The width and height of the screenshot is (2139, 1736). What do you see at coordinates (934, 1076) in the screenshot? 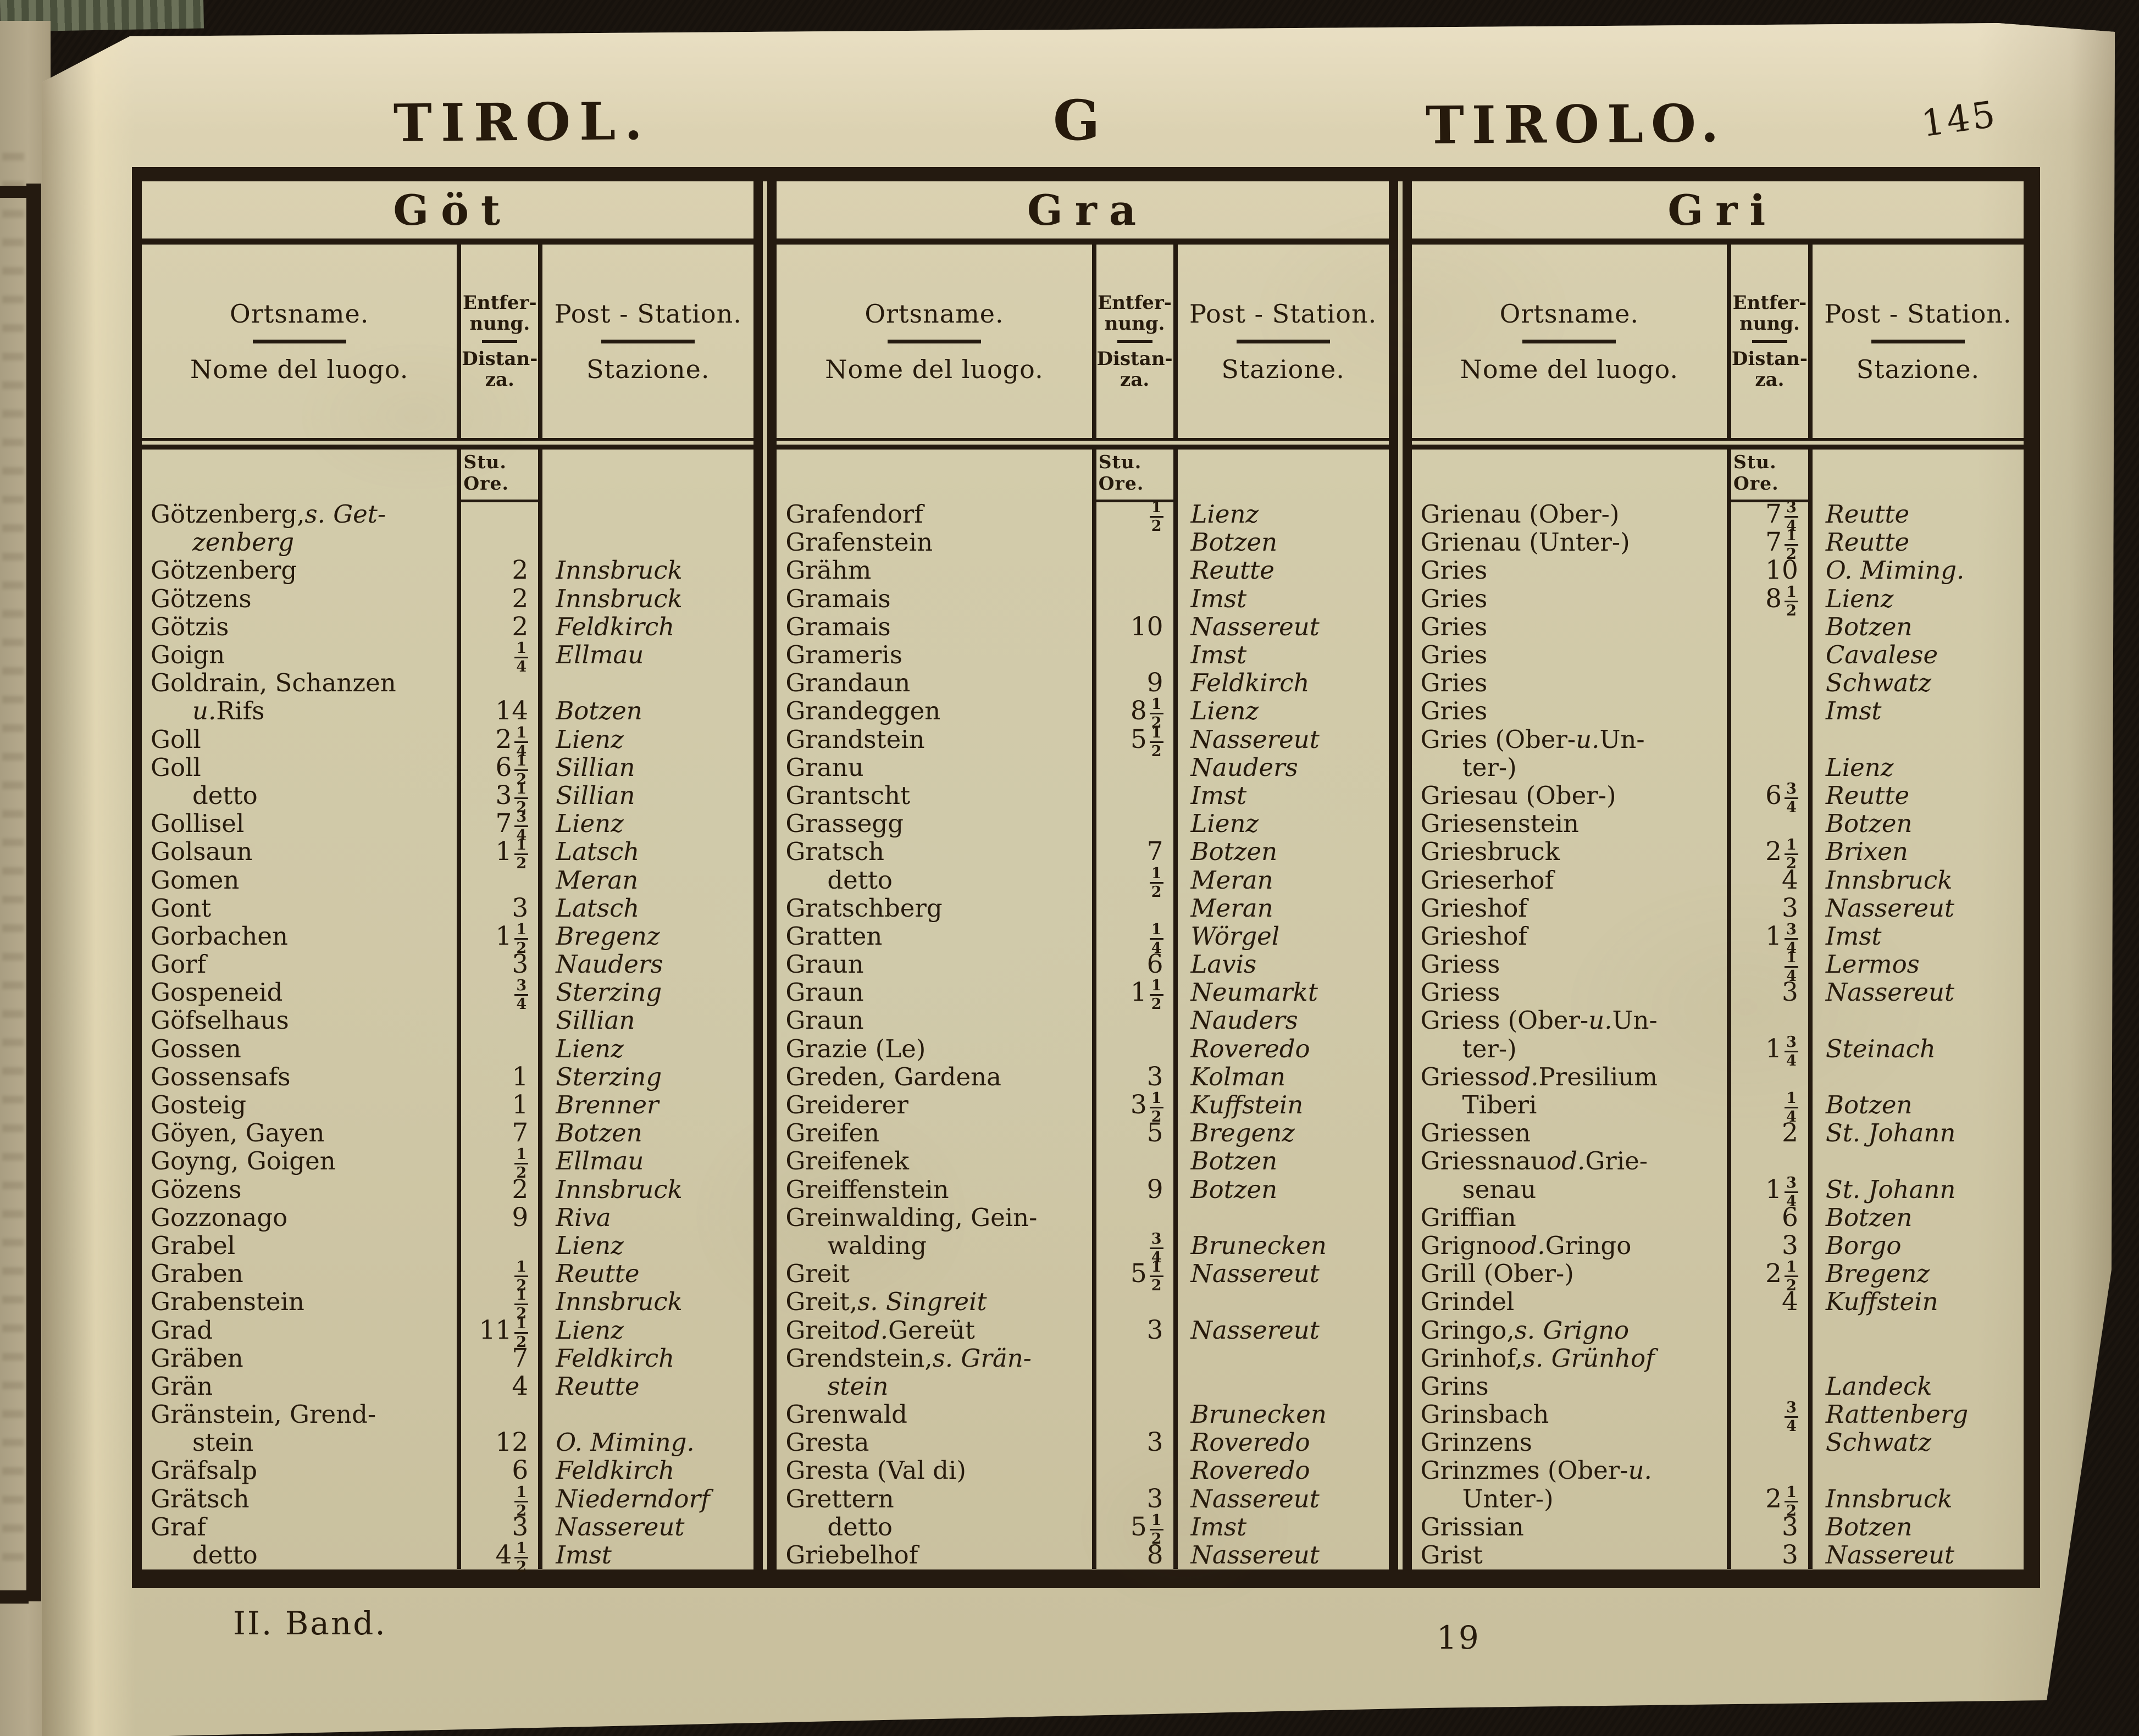
I see `place-name-cell: Greden, Gardena` at bounding box center [934, 1076].